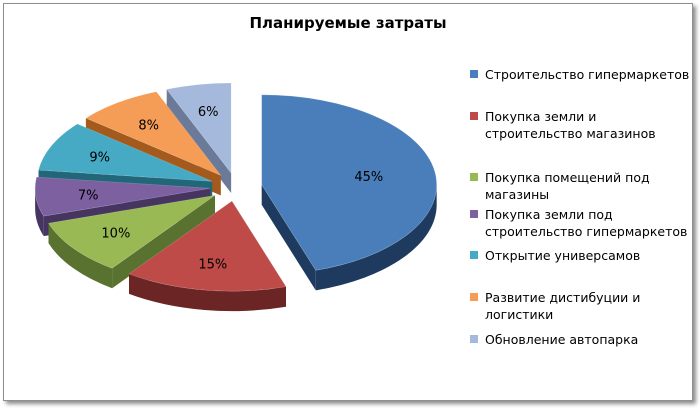 The image size is (700, 408). What do you see at coordinates (212, 264) in the screenshot?
I see `data-label-2: 15%` at bounding box center [212, 264].